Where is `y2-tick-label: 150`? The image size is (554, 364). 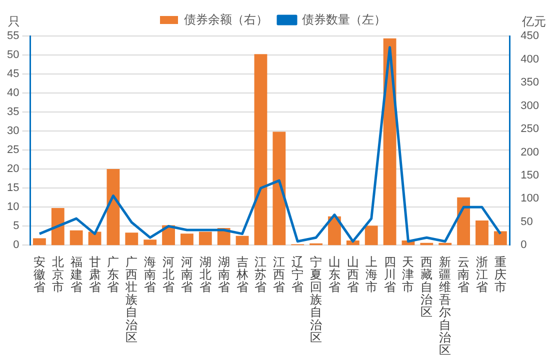 y2-tick-label: 150 is located at coordinates (530, 176).